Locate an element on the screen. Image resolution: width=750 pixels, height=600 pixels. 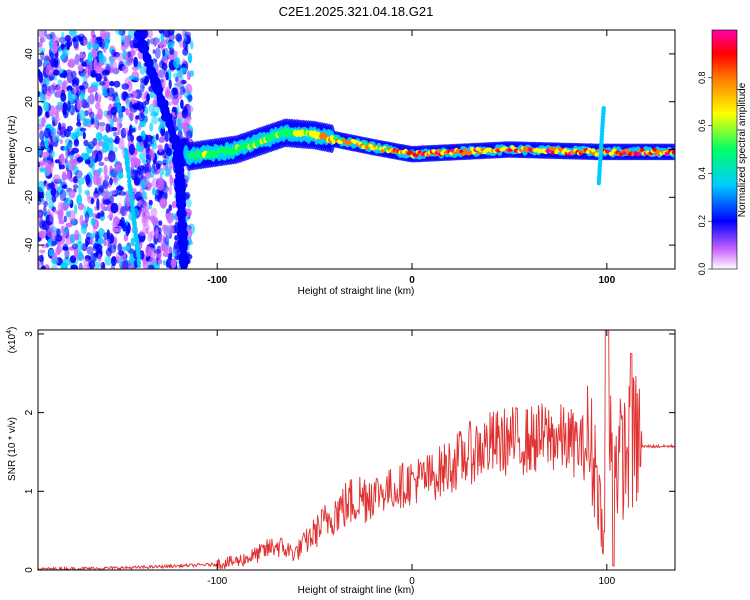
snr-scale-exponent: 4 is located at coordinates (9, 332).